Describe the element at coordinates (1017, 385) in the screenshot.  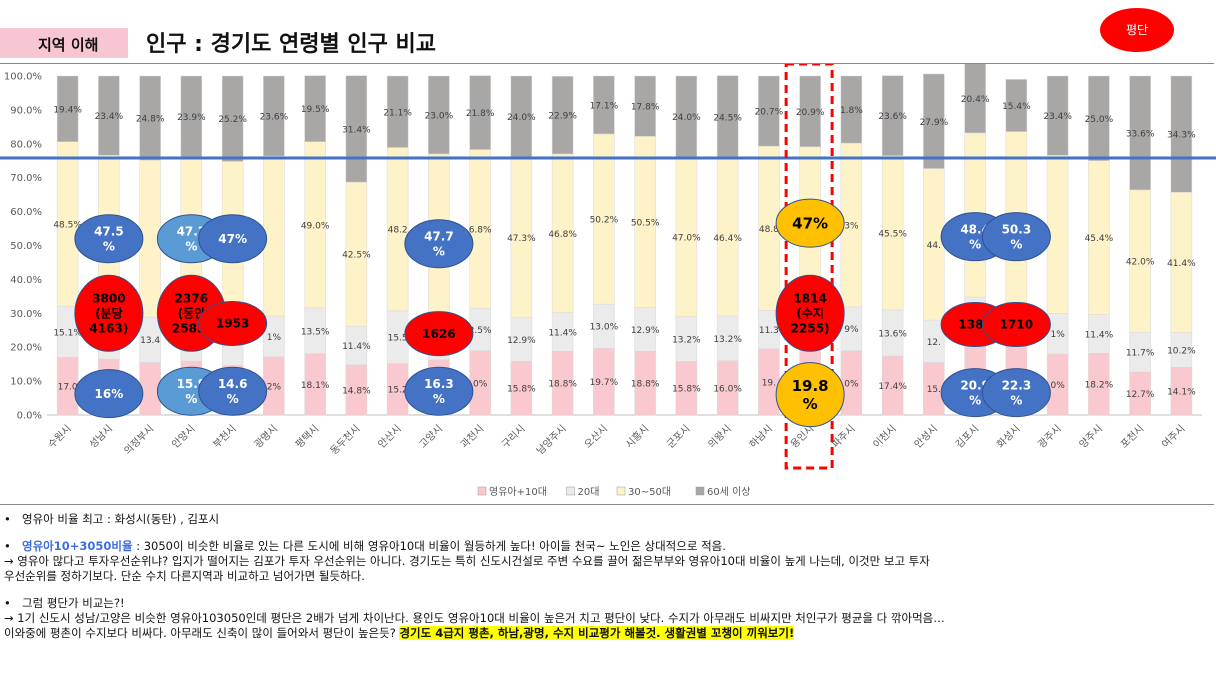
I see `annotation-label: 22.3` at that location.